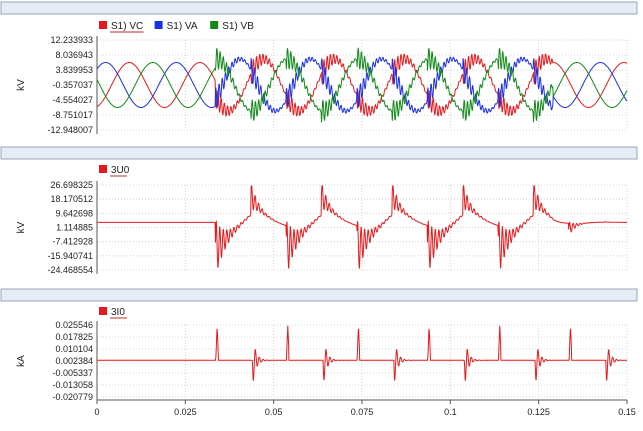  I want to click on x-axis: 0 0.025 0.05 0.075 0.1 0.125 0.15, so click(365, 408).